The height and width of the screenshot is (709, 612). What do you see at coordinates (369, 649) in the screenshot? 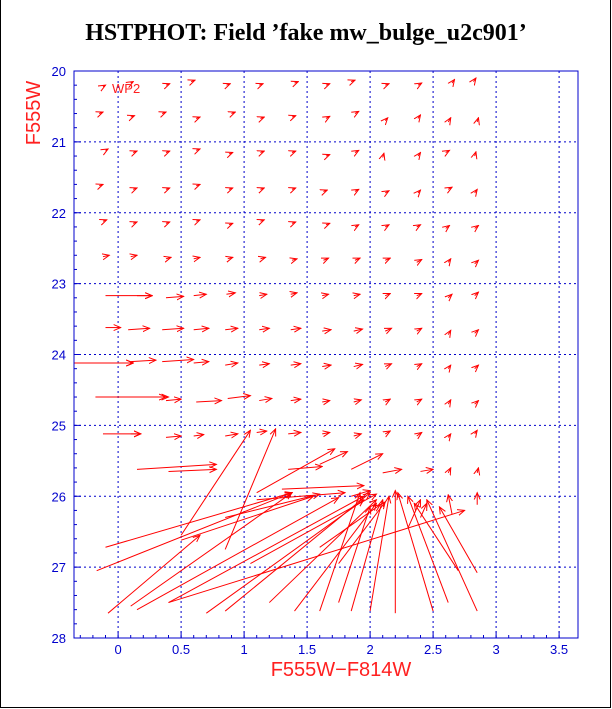
I see `x-tick-label: 2` at bounding box center [369, 649].